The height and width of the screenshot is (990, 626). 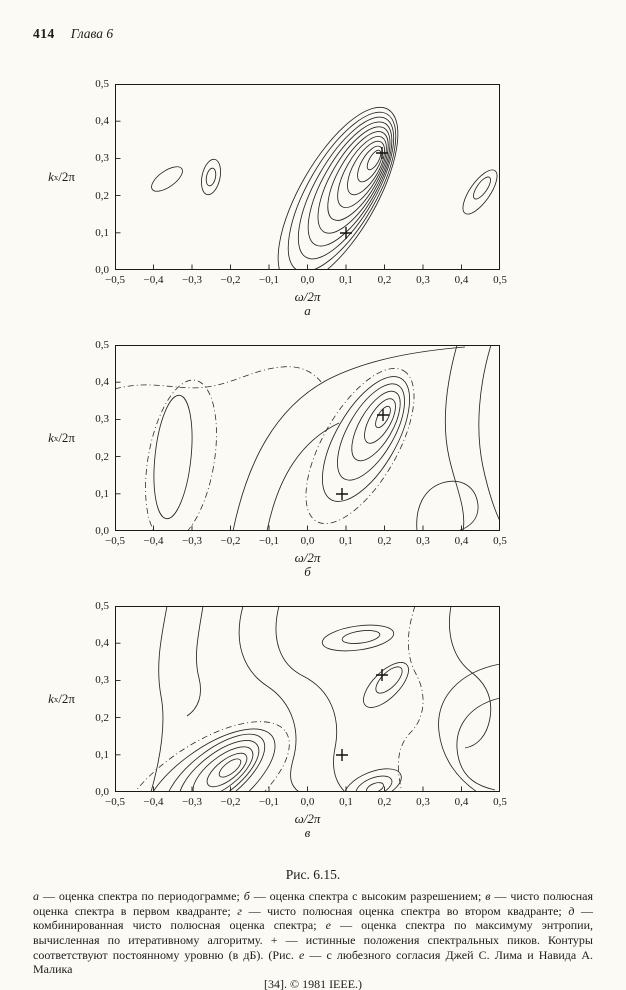 I want to click on caption-letter-e2: е, so click(x=301, y=954).